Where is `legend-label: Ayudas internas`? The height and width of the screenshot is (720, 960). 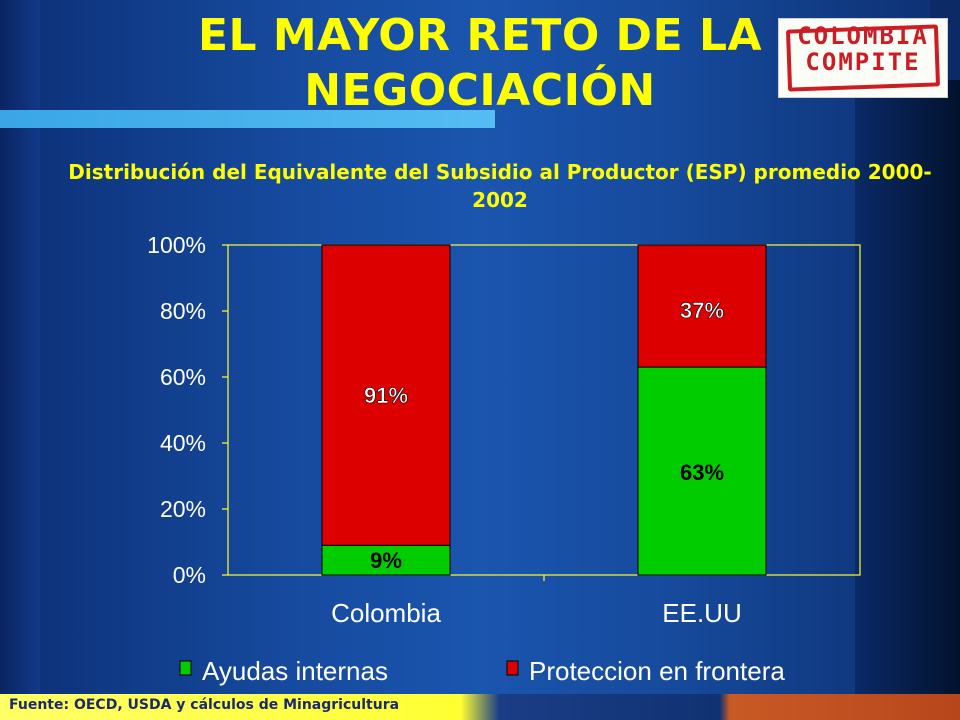
legend-label: Ayudas internas is located at coordinates (295, 671).